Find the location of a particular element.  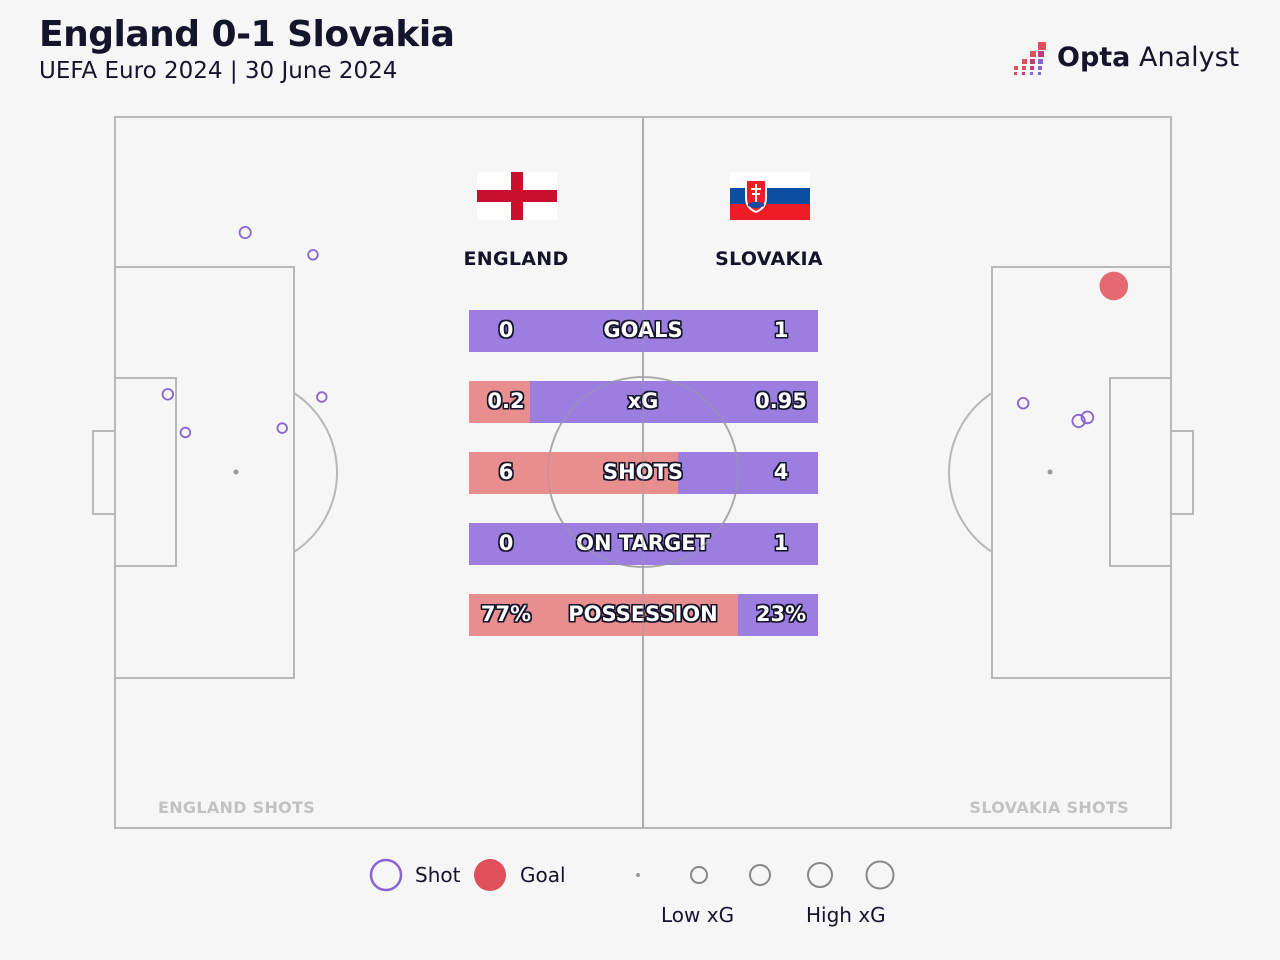

stat-label: SHOTS is located at coordinates (642, 472).